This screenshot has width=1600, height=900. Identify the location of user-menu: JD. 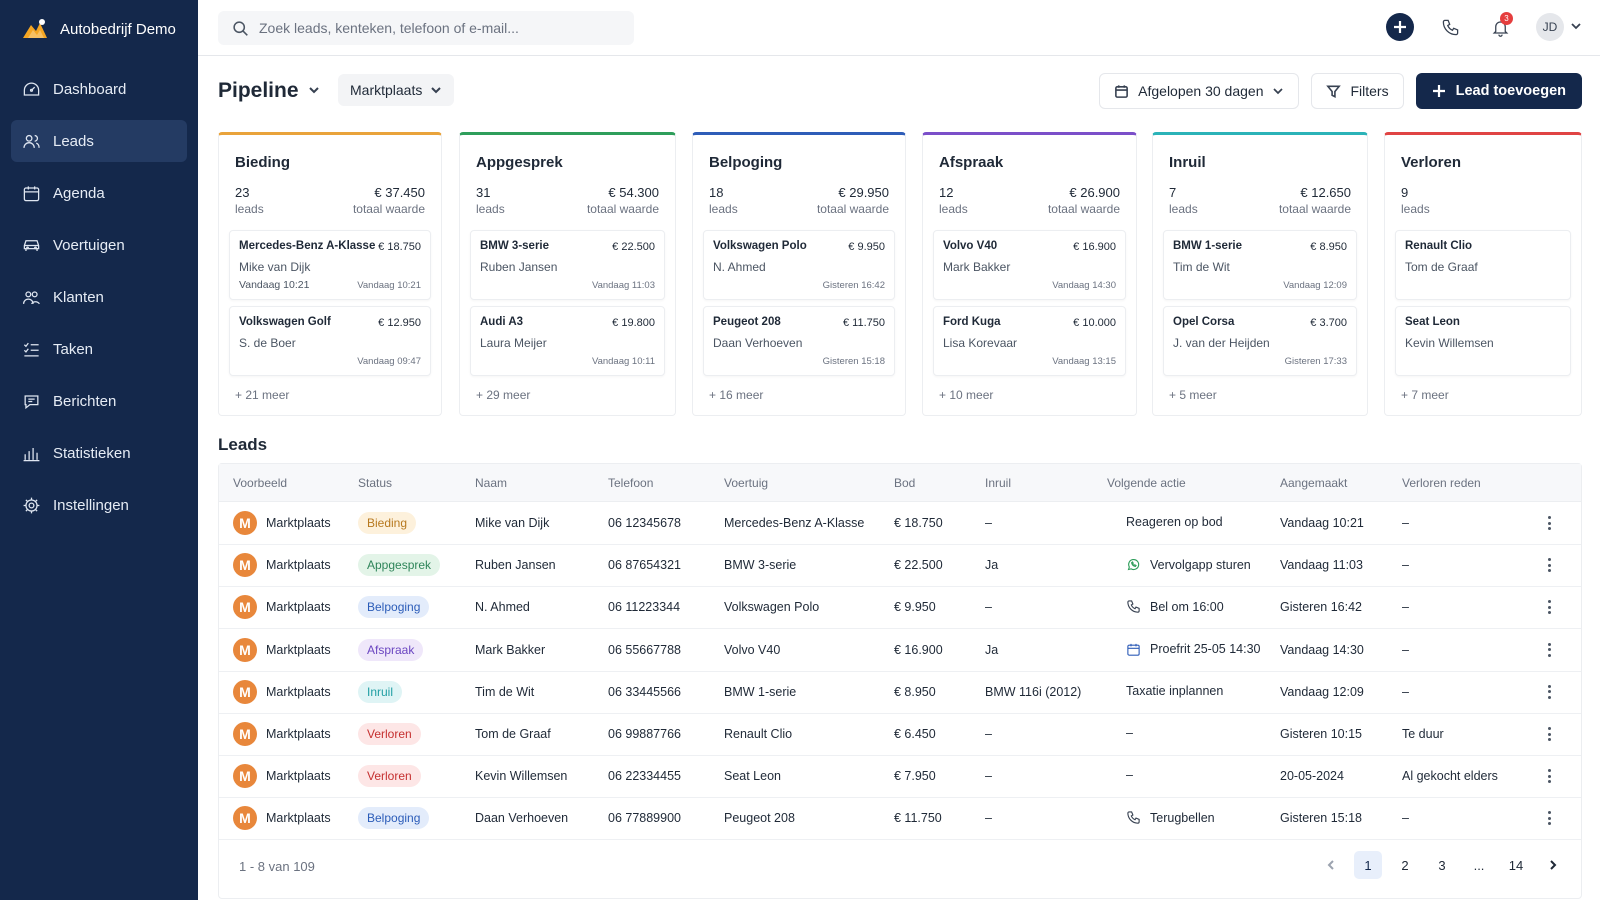
(1559, 27).